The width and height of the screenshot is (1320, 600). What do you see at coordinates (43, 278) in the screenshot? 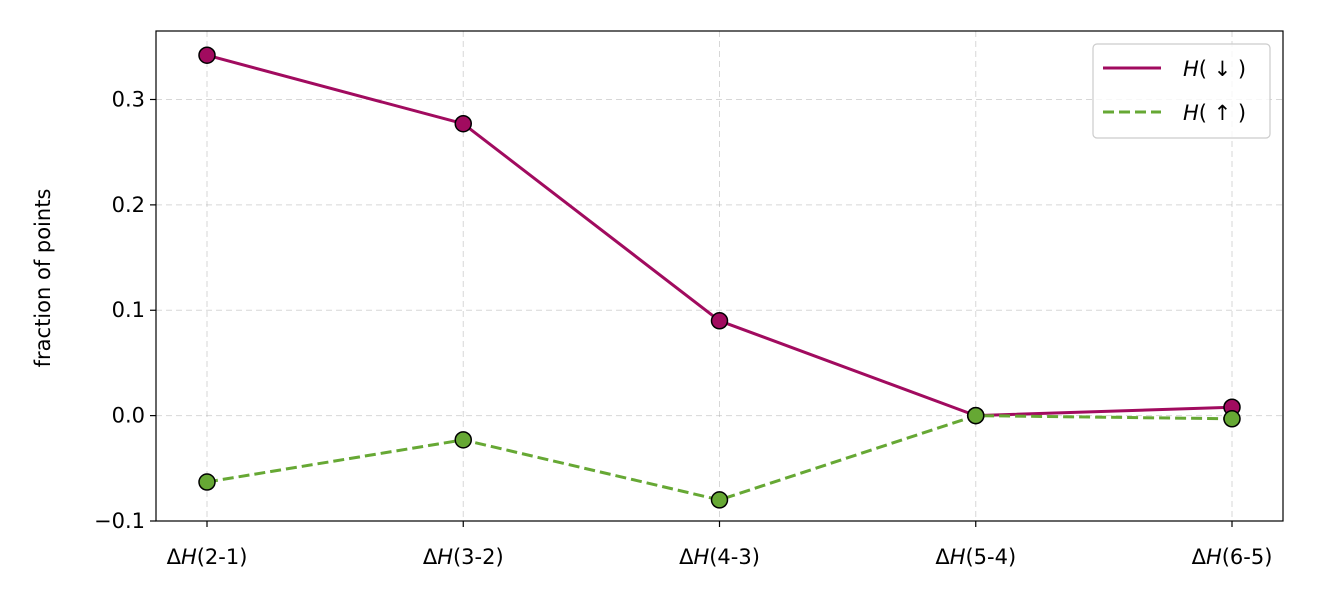
I see `y-axis-label: fraction of points` at bounding box center [43, 278].